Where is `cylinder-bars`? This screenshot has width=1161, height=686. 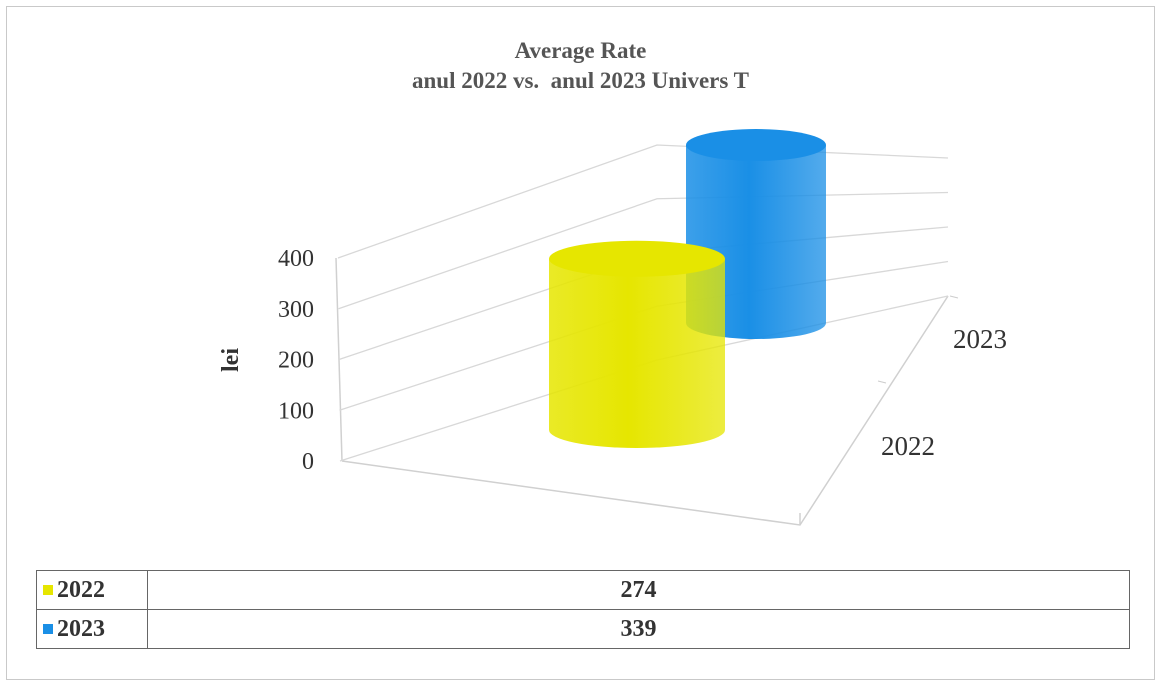 cylinder-bars is located at coordinates (687, 288).